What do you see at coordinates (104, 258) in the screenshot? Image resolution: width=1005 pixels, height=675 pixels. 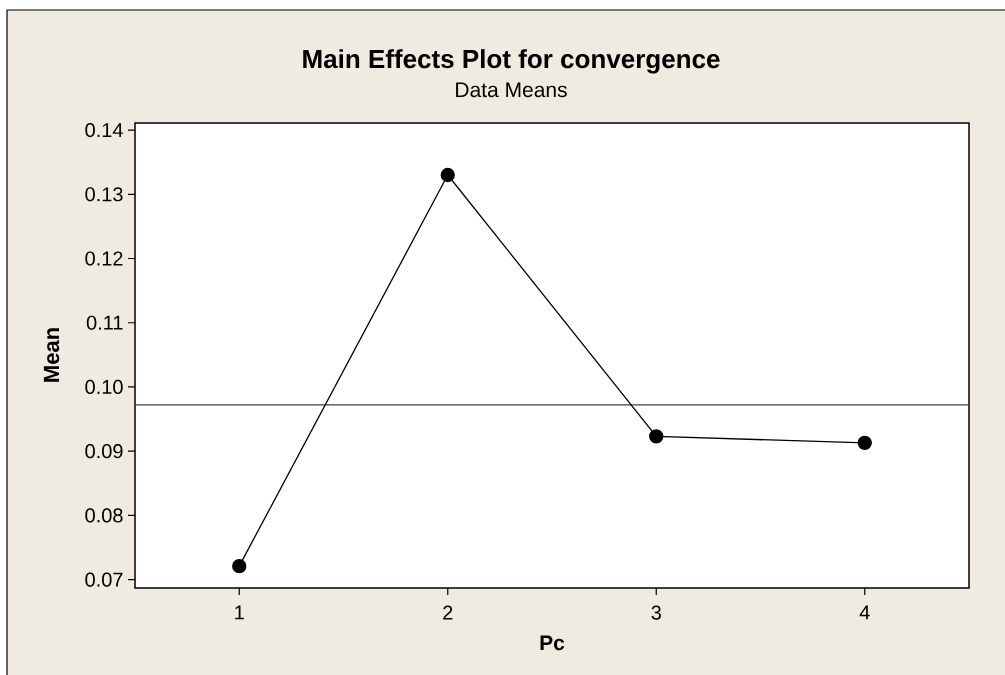 I see `y-tick-label: 0.12` at bounding box center [104, 258].